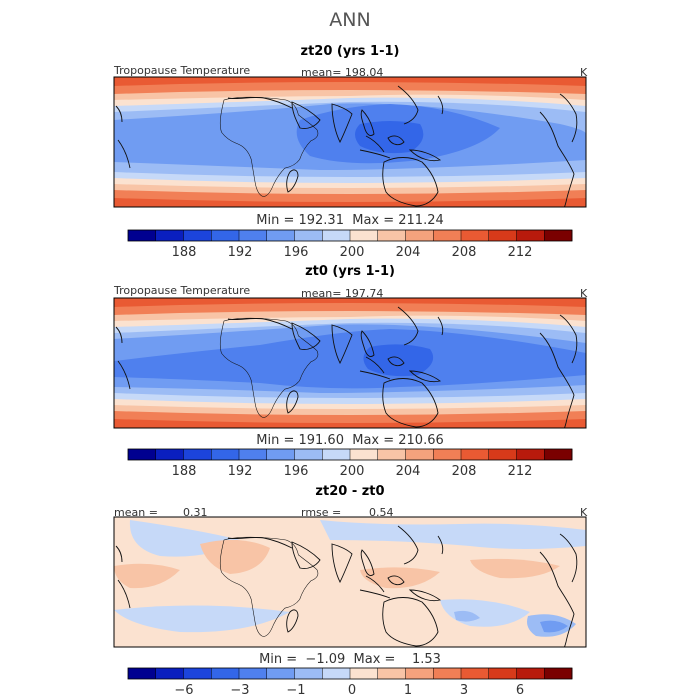 This screenshot has height=700, width=700. Describe the element at coordinates (350, 582) in the screenshot. I see `panel-3-map` at that location.